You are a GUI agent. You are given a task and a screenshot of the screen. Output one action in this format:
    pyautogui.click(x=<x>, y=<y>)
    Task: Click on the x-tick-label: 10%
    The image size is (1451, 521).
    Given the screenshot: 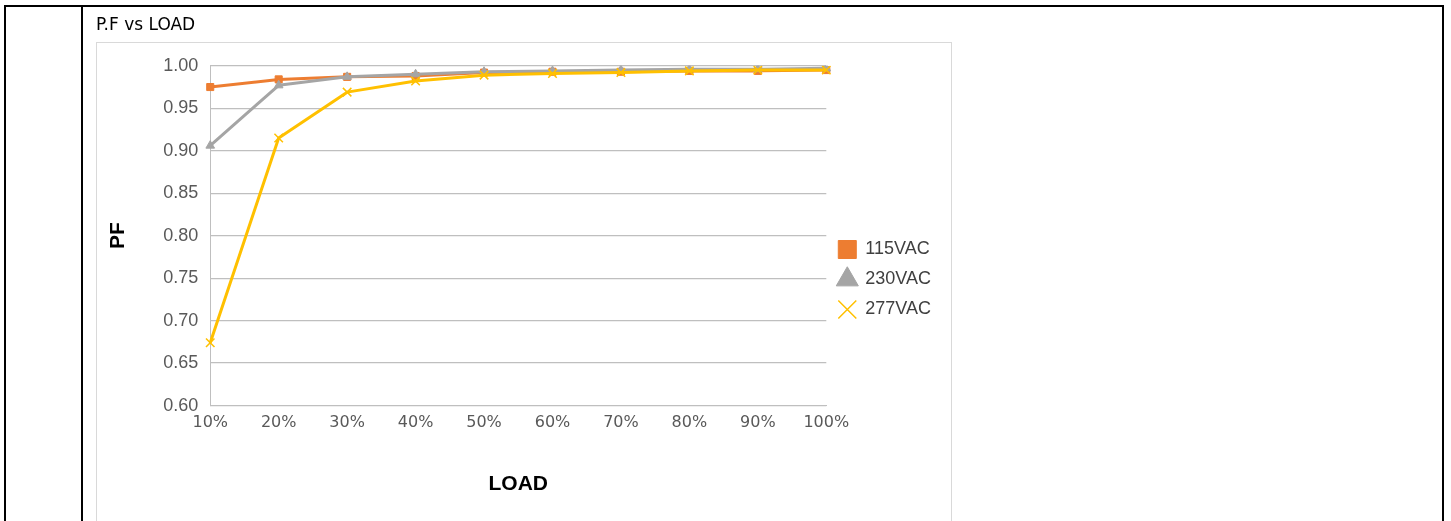 What is the action you would take?
    pyautogui.click(x=210, y=422)
    